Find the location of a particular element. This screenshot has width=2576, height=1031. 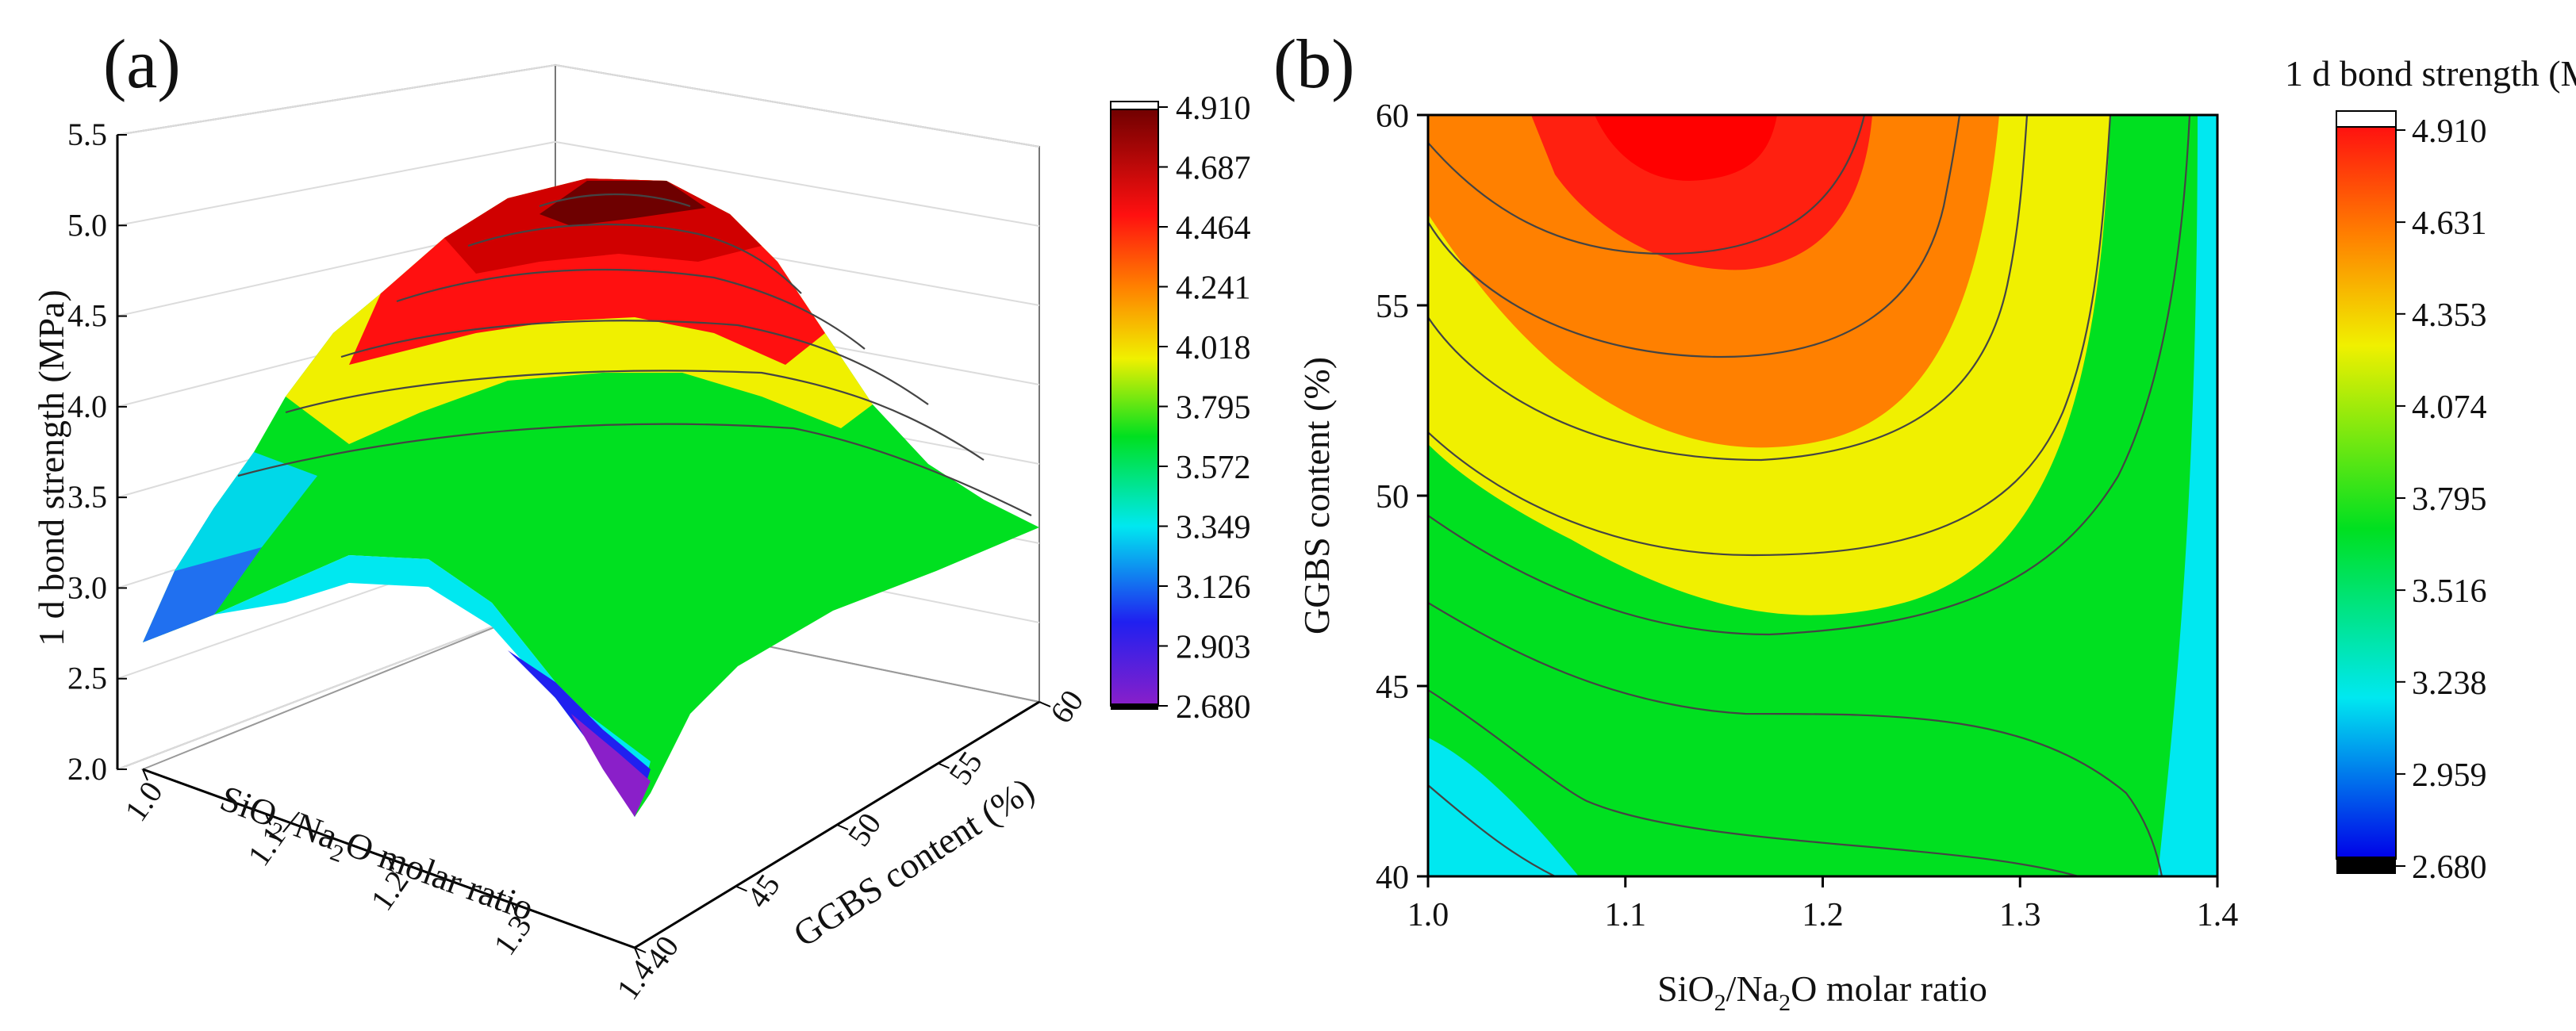

y-tick-label-b: 40 is located at coordinates (1392, 878).